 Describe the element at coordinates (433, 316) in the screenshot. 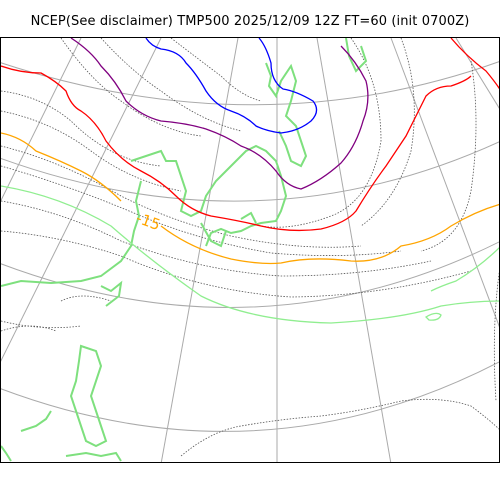

I see `isotherm-green-loop` at that location.